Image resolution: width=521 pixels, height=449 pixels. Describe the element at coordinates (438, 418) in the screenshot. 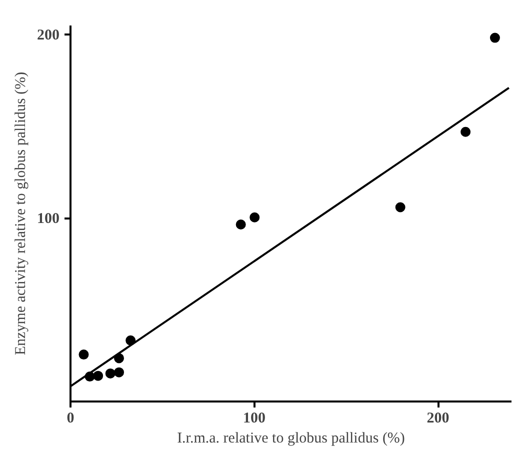

I see `x-tick-label: 200` at that location.